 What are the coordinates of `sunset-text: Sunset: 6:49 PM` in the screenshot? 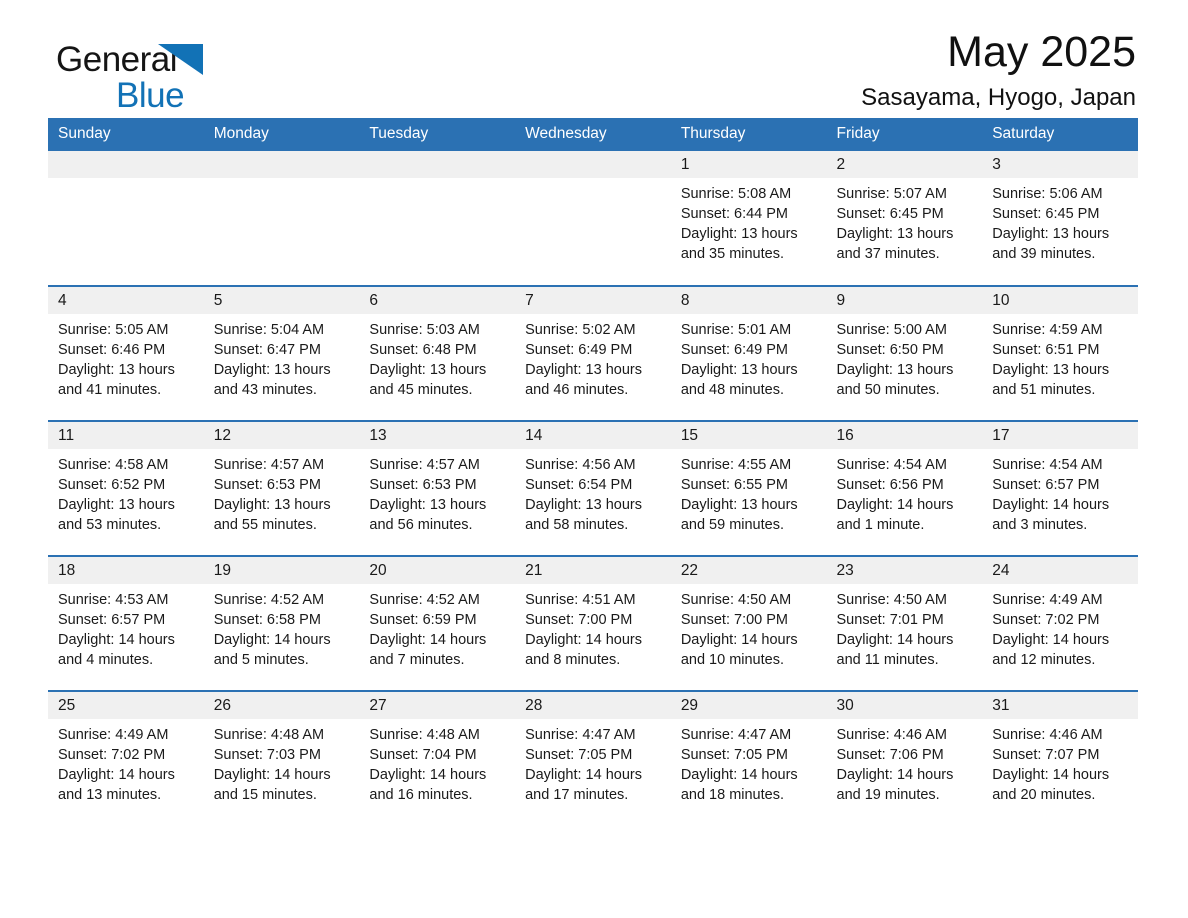 It's located at (579, 350).